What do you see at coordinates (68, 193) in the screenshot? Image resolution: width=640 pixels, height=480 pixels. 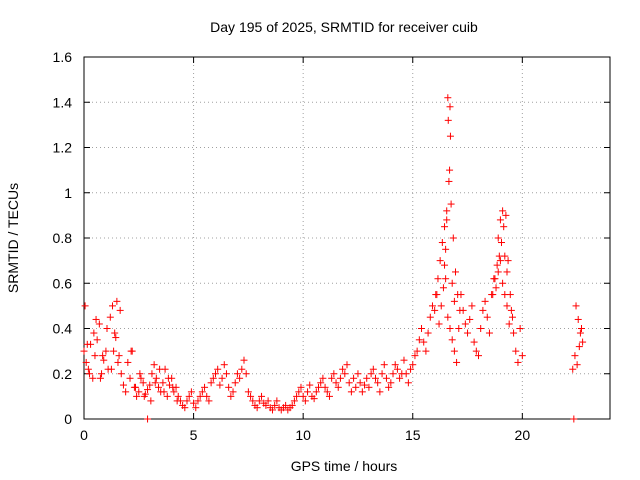 I see `y-tick-label: 1` at bounding box center [68, 193].